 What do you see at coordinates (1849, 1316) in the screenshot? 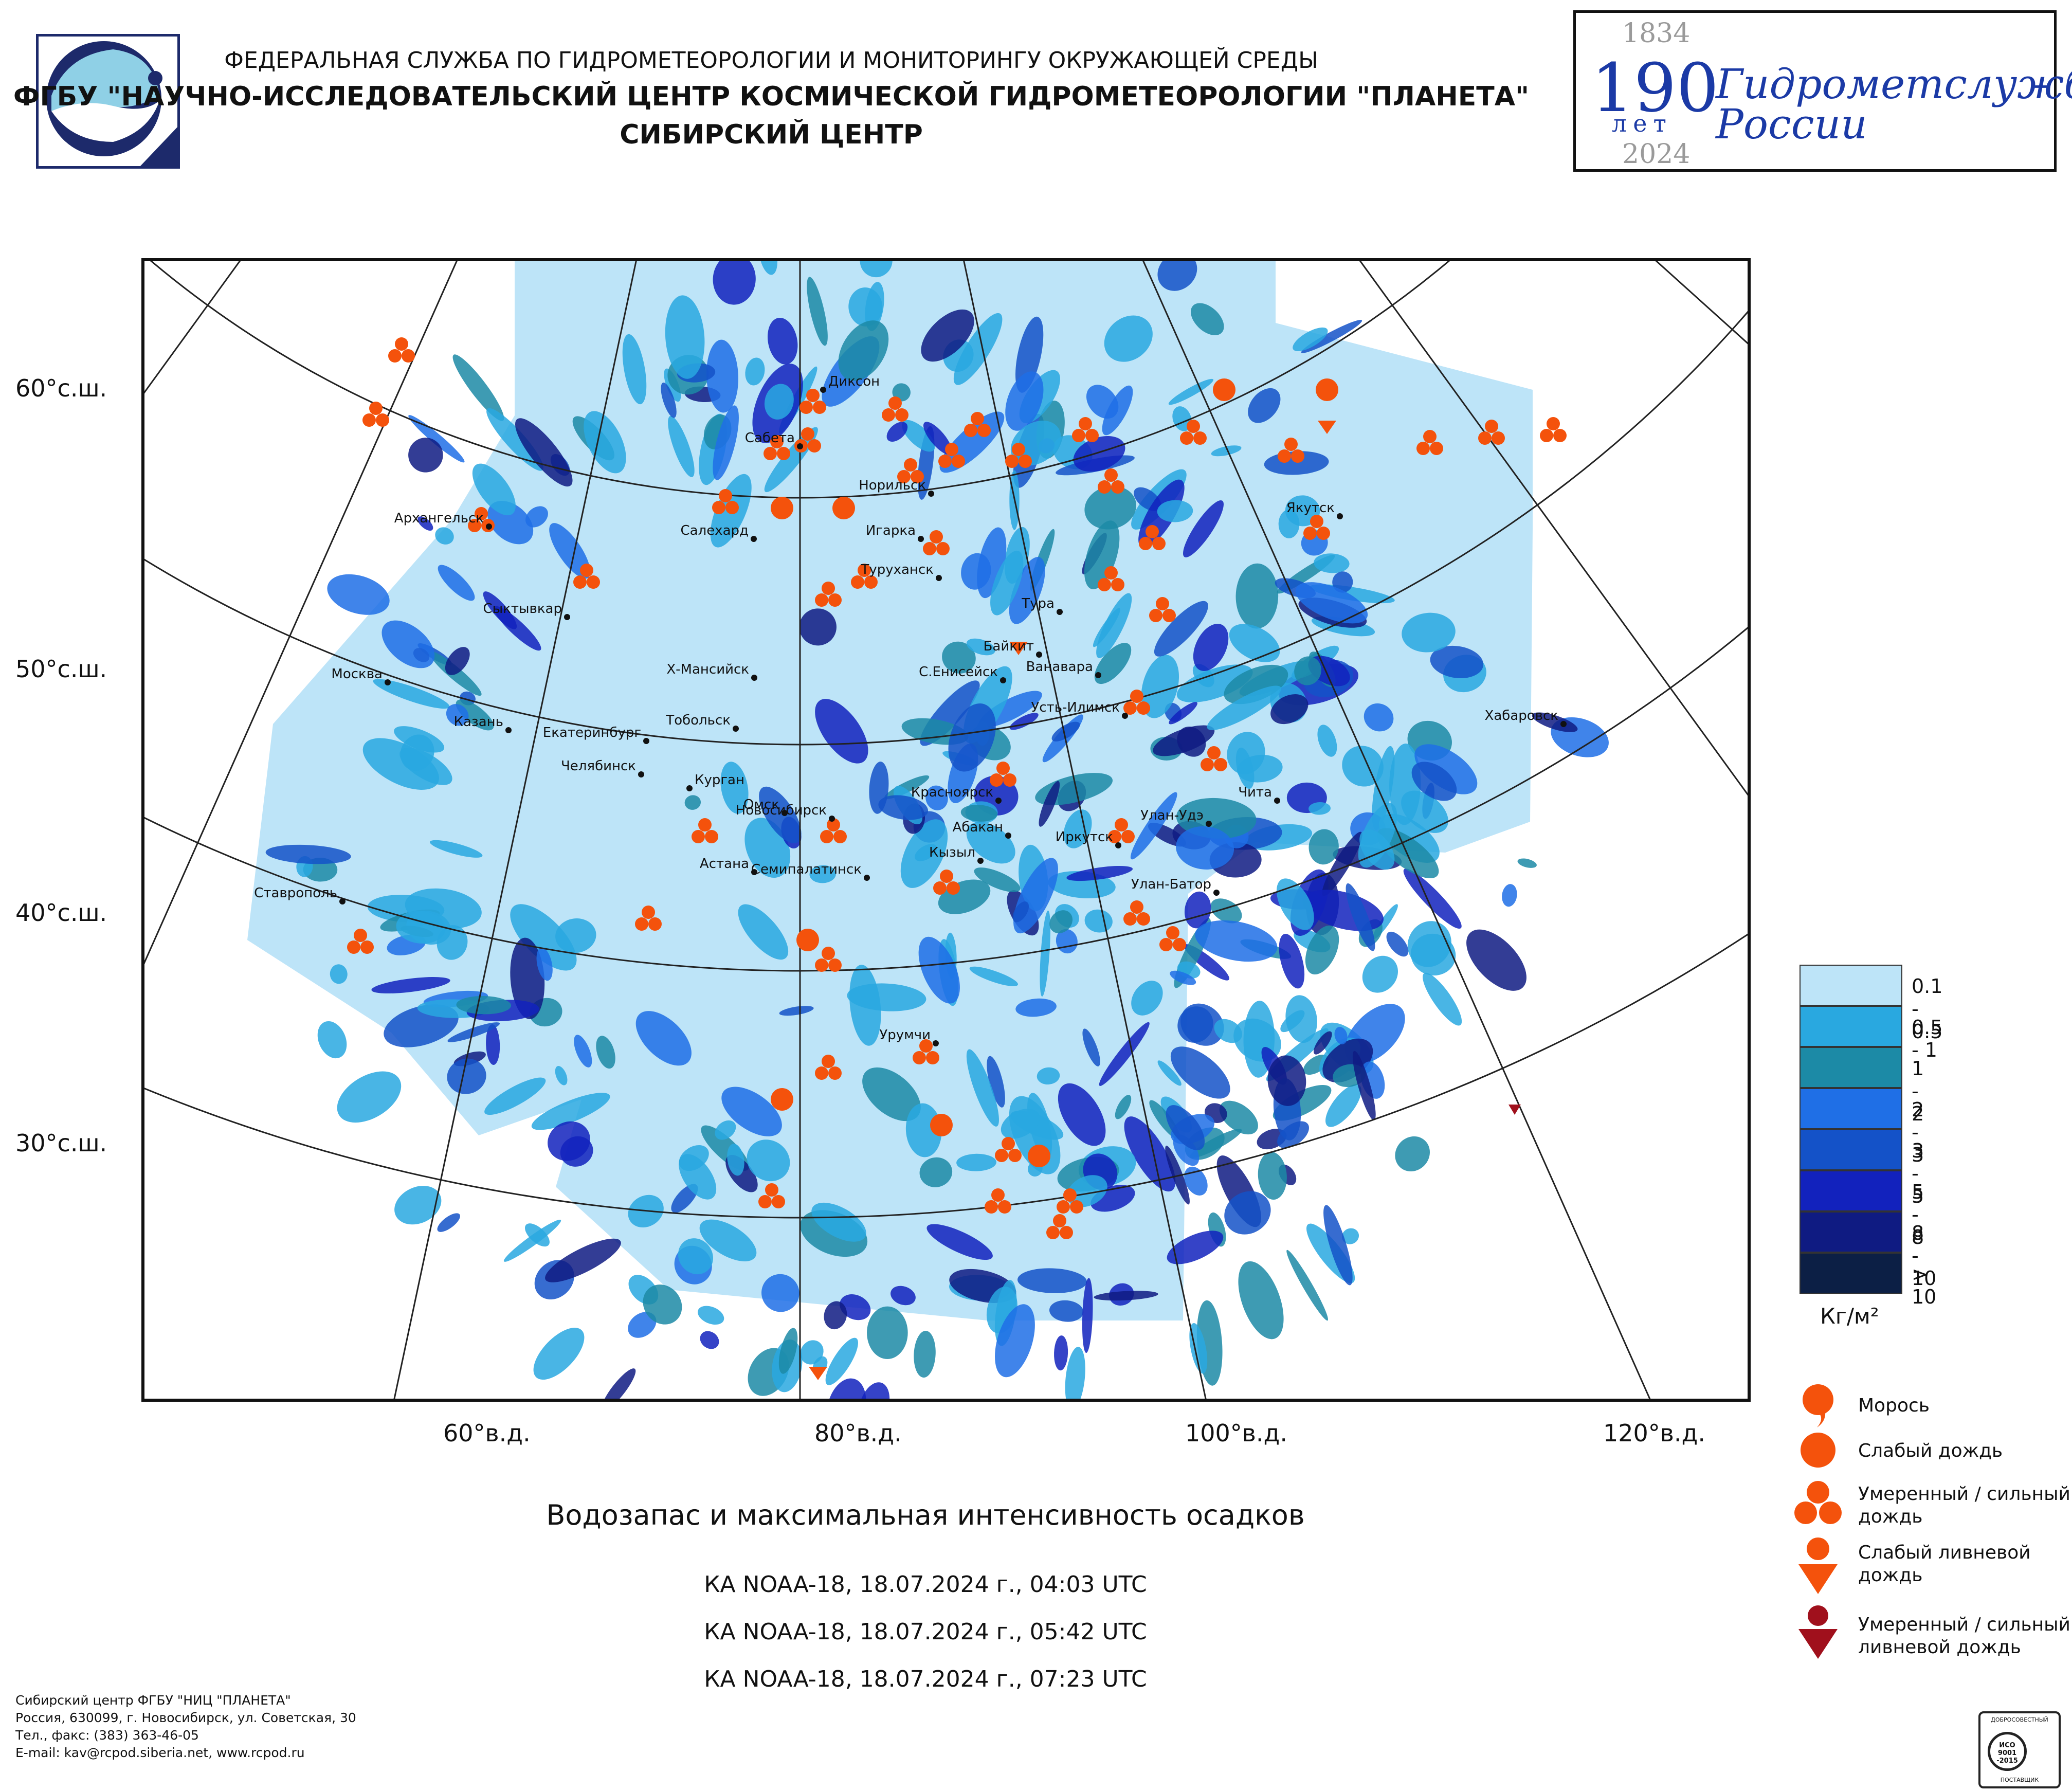
I see `legend-unit: Кг/м²` at bounding box center [1849, 1316].